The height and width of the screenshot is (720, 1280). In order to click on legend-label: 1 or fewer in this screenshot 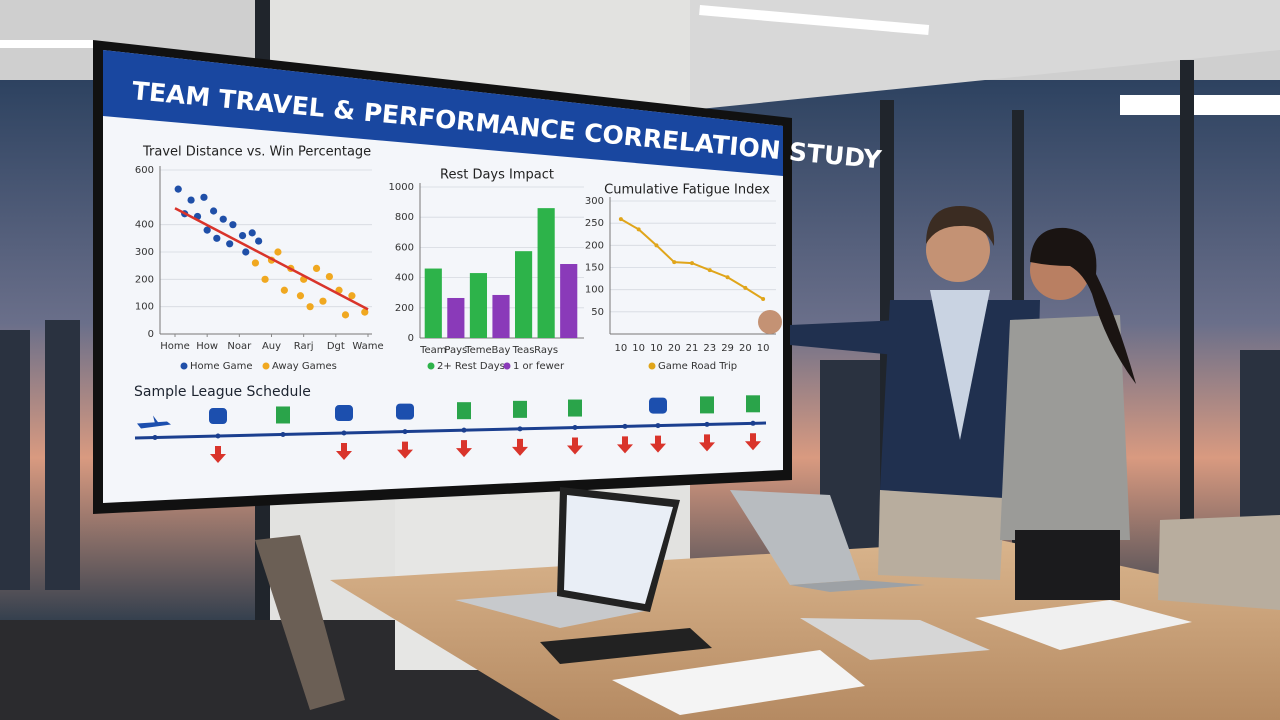, I will do `click(539, 366)`.